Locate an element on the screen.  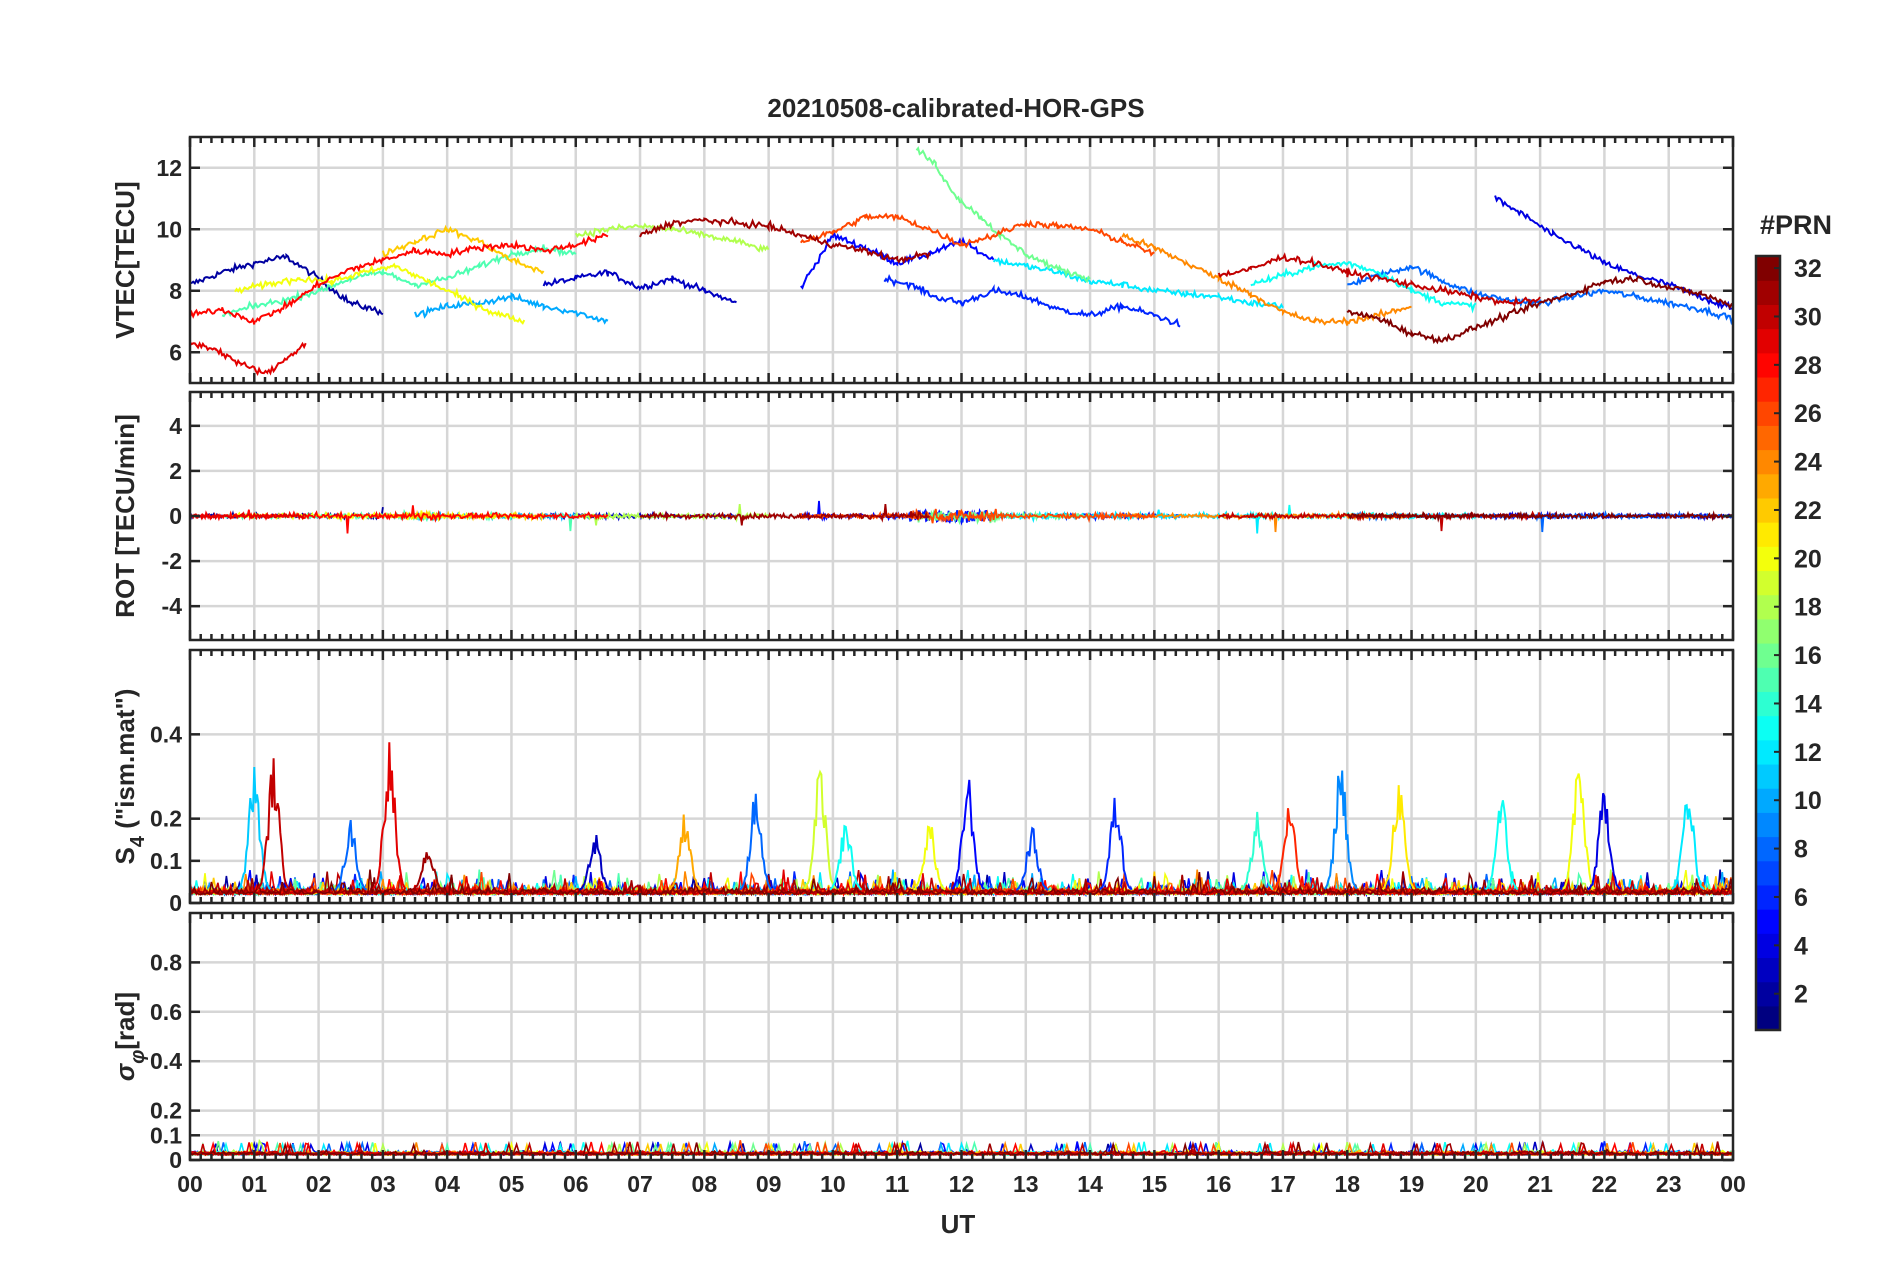
y-tick-label: -2 is located at coordinates (172, 561).